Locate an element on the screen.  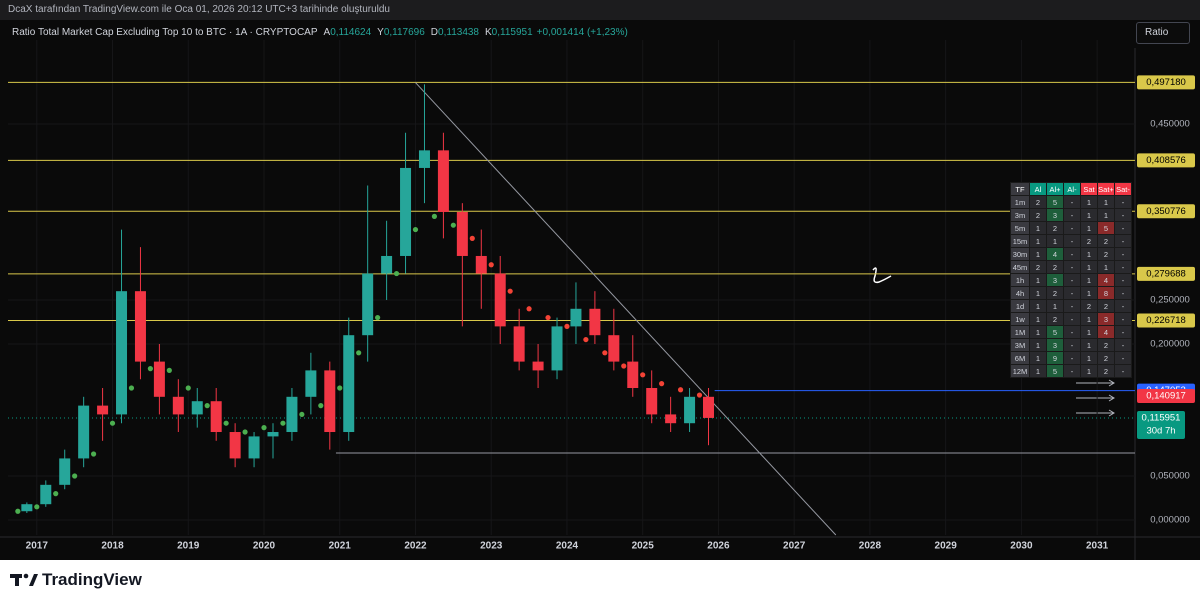
x-tick-label: 2019 is located at coordinates (188, 546).